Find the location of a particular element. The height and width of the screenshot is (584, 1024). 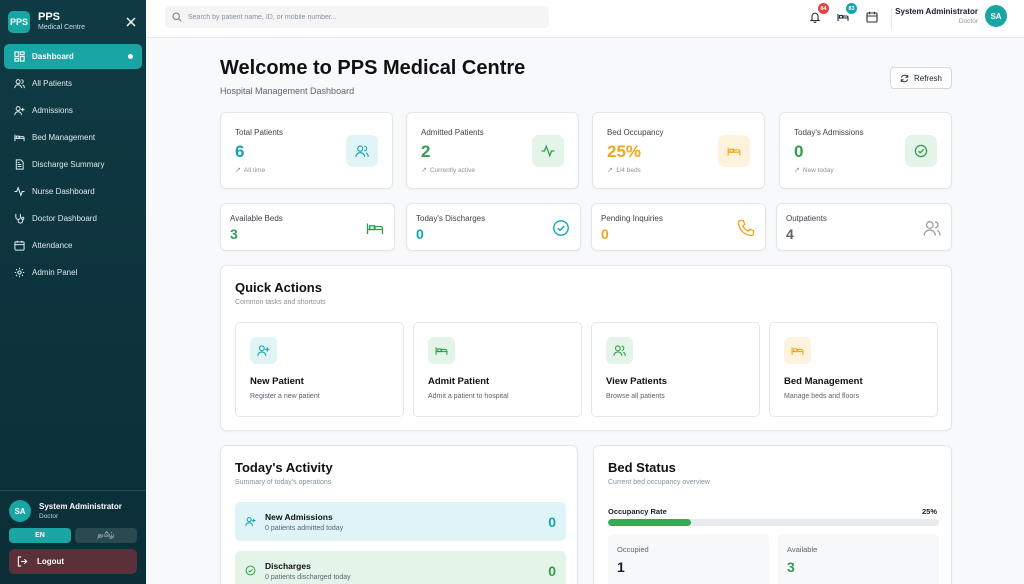

close-icon is located at coordinates (131, 21).